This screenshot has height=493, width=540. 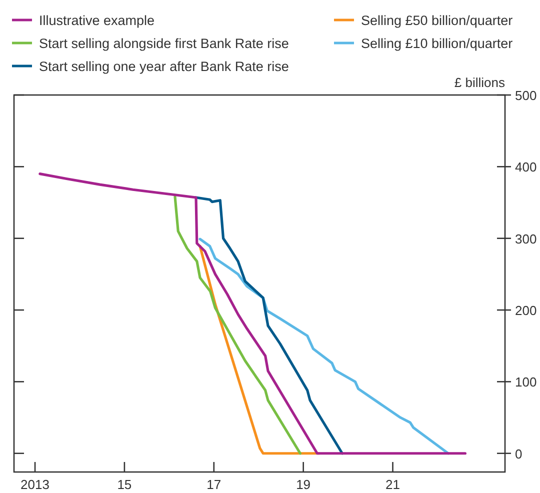 I want to click on x-tick-label: 19, so click(x=303, y=484).